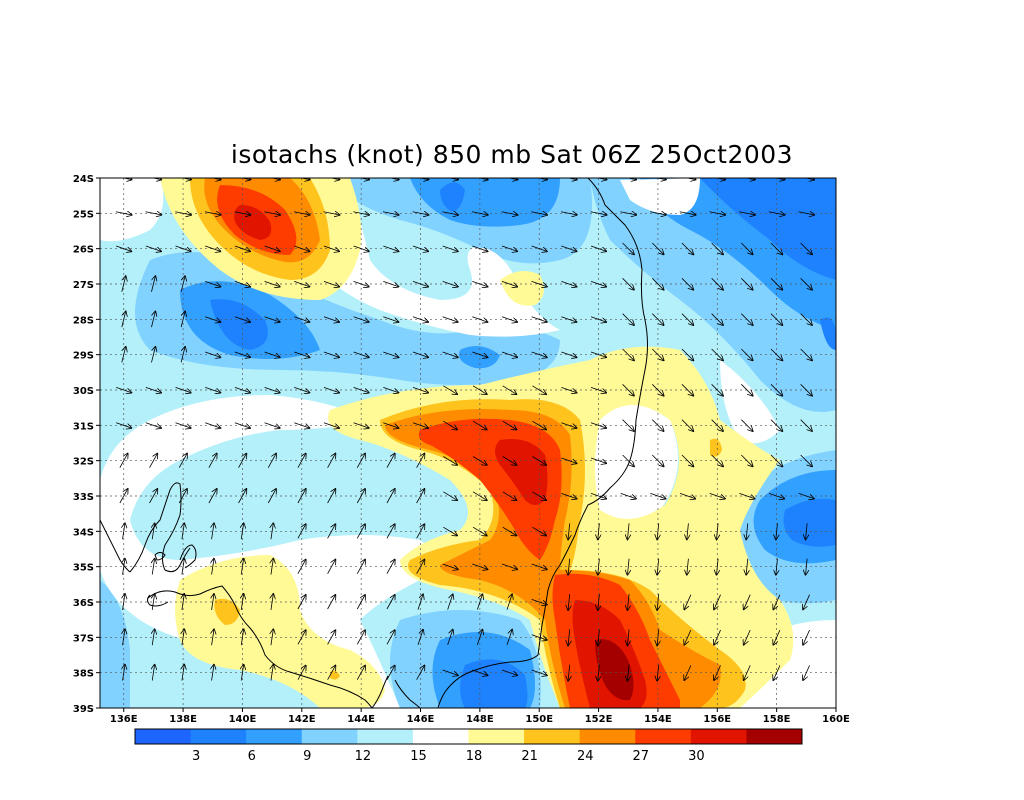 The width and height of the screenshot is (1024, 800). What do you see at coordinates (599, 719) in the screenshot?
I see `longitude-label: 152E` at bounding box center [599, 719].